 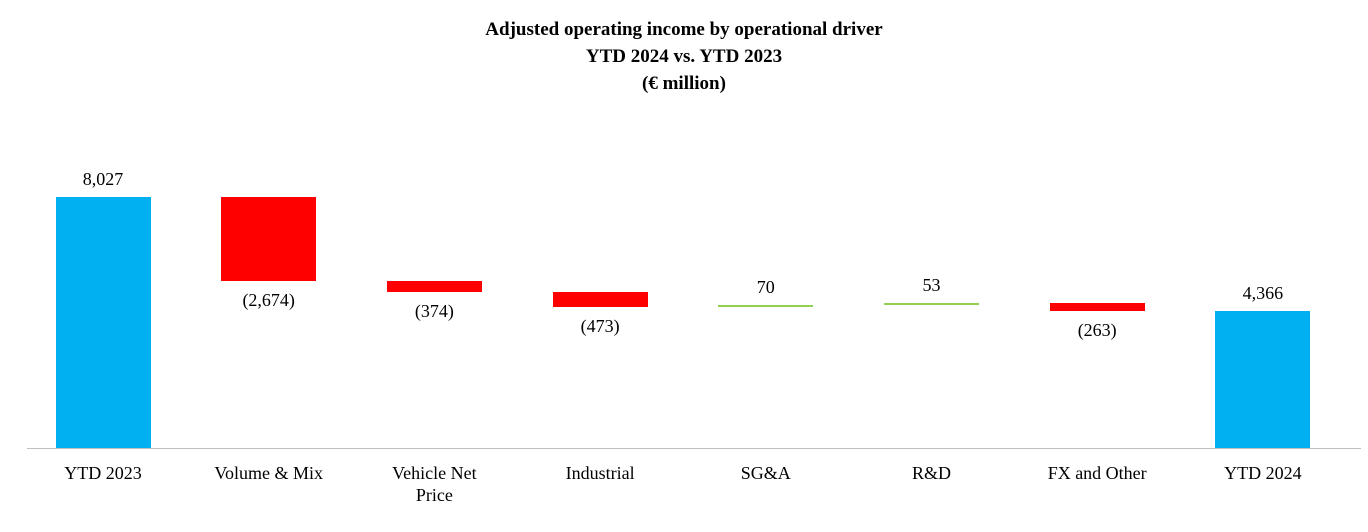 What do you see at coordinates (434, 484) in the screenshot?
I see `category-label-vehicle-net-price: Vehicle Net Price` at bounding box center [434, 484].